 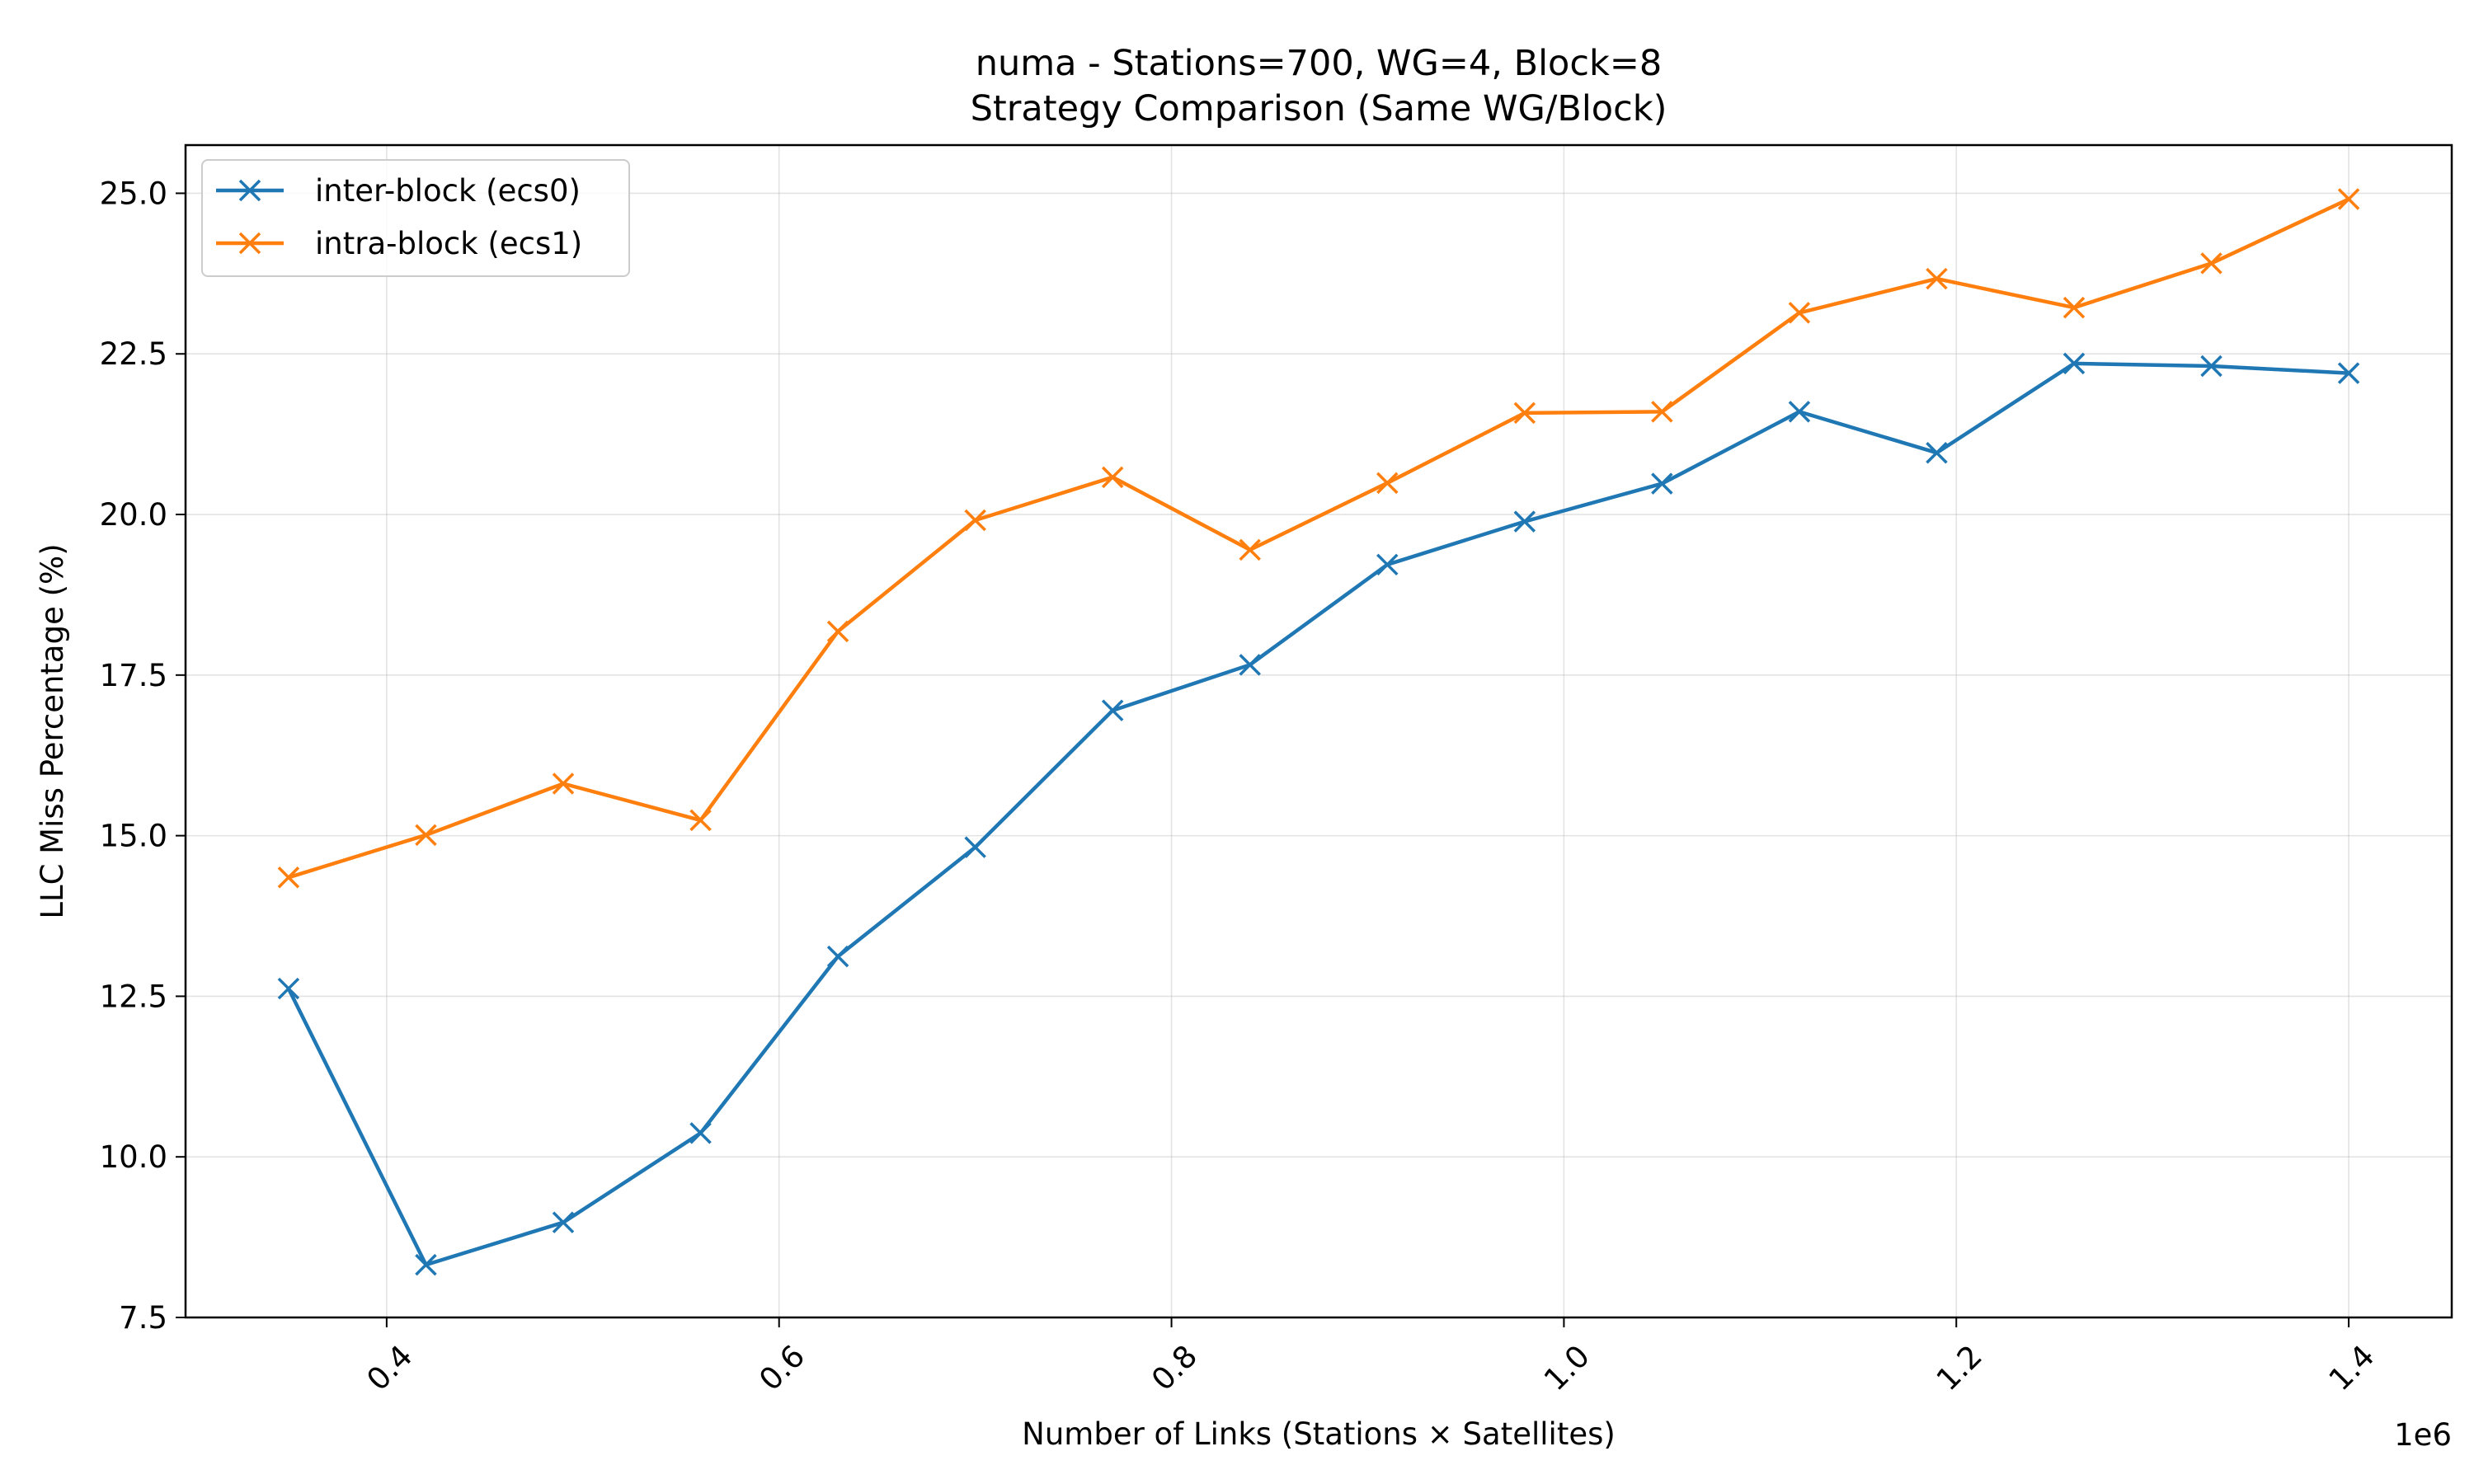 I want to click on y-tick-label: 17.5, so click(x=133, y=675).